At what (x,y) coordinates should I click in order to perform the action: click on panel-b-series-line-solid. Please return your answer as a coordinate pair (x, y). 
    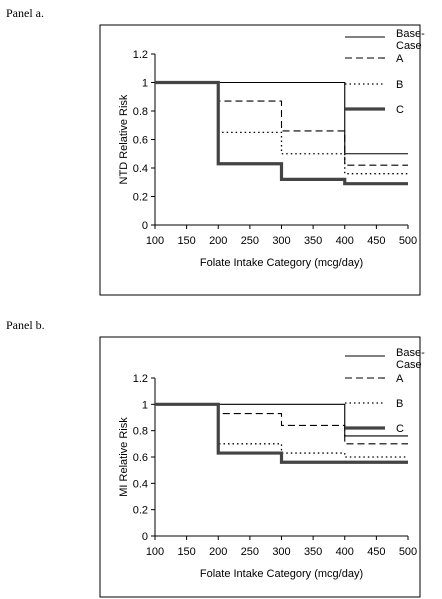
    Looking at the image, I should click on (281, 420).